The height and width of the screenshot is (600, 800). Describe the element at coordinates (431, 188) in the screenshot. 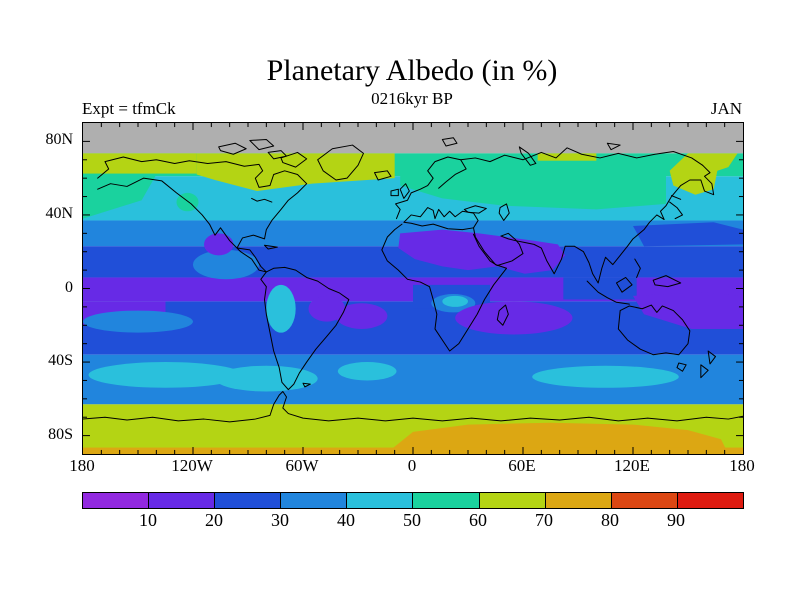

I see `coastline-west-europe` at that location.